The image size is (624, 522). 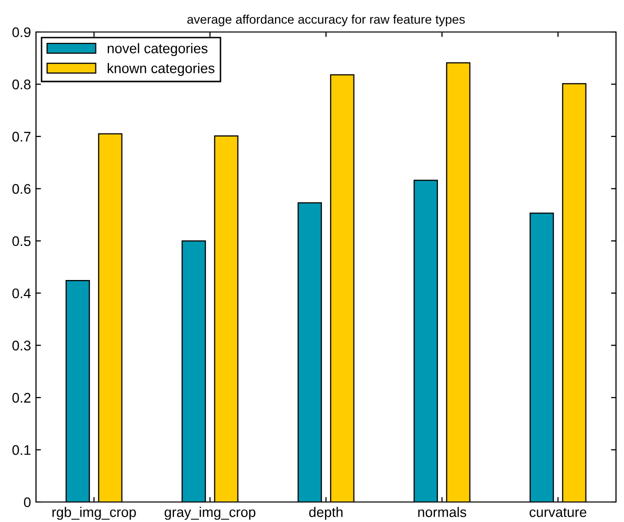 I want to click on y-tick-label: 0.2, so click(x=21, y=397).